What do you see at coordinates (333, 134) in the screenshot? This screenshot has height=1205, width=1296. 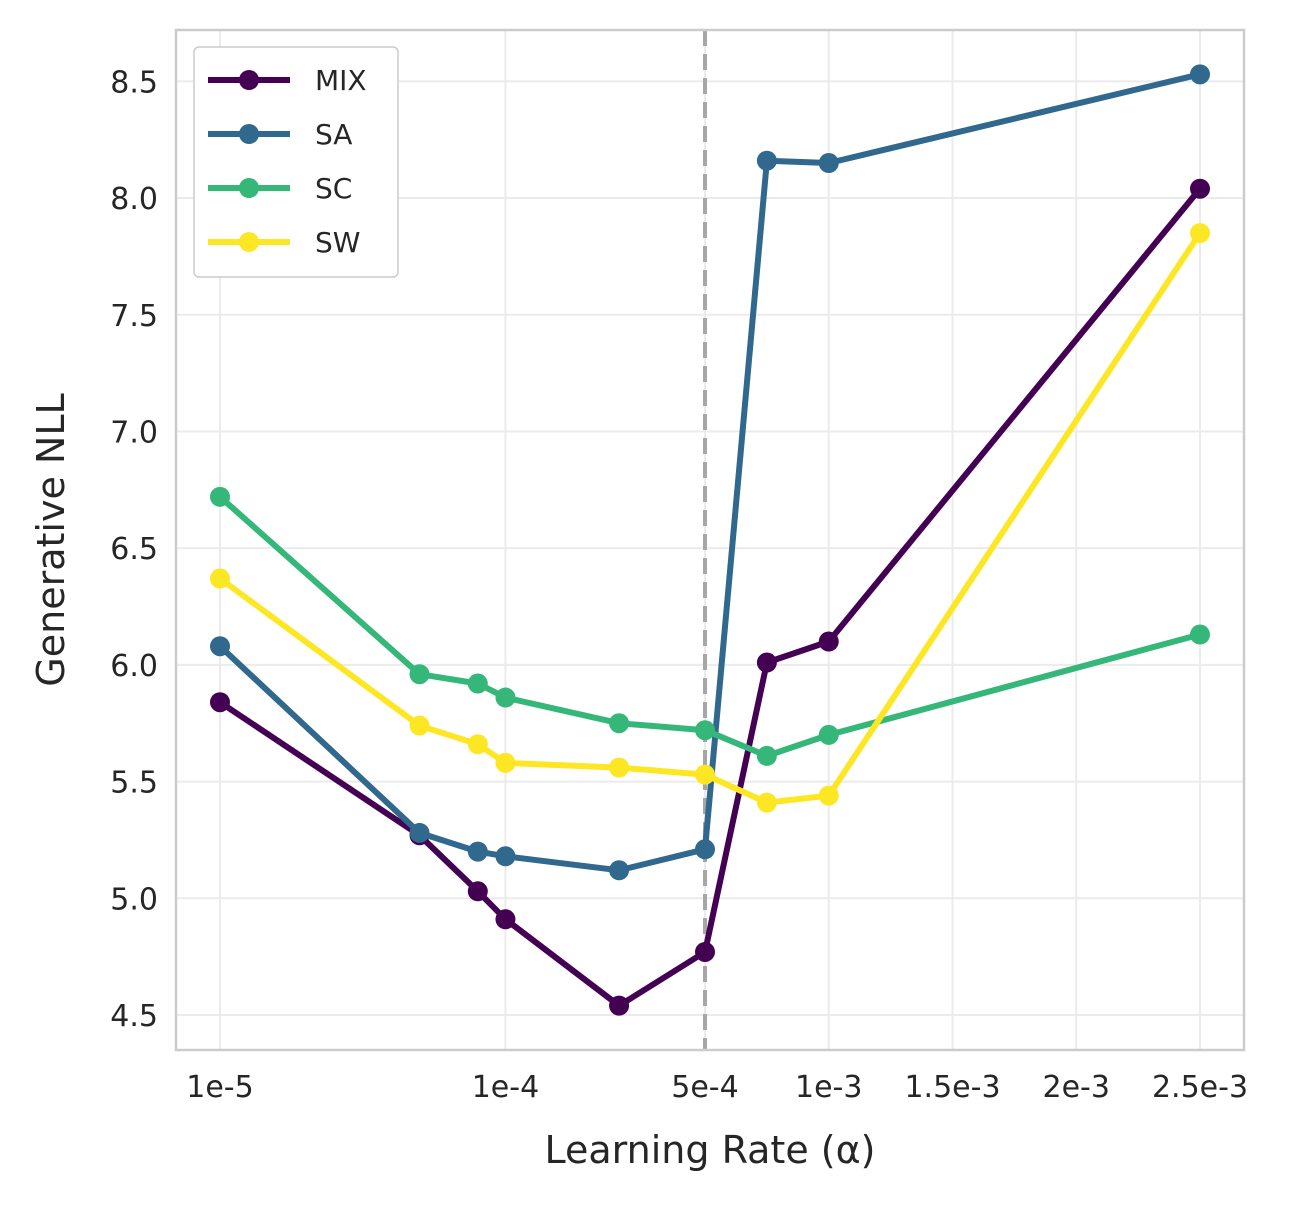 I see `legend-label: SA` at bounding box center [333, 134].